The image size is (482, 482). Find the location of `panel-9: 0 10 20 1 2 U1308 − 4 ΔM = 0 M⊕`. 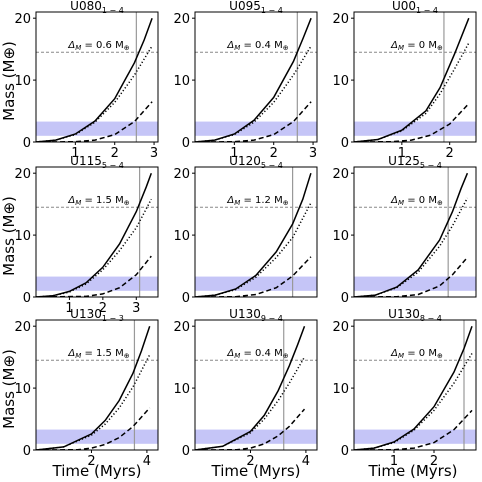

panel-9: 0 10 20 1 2 U1308 − 4 ΔM = 0 M⊕ is located at coordinates (404, 388).